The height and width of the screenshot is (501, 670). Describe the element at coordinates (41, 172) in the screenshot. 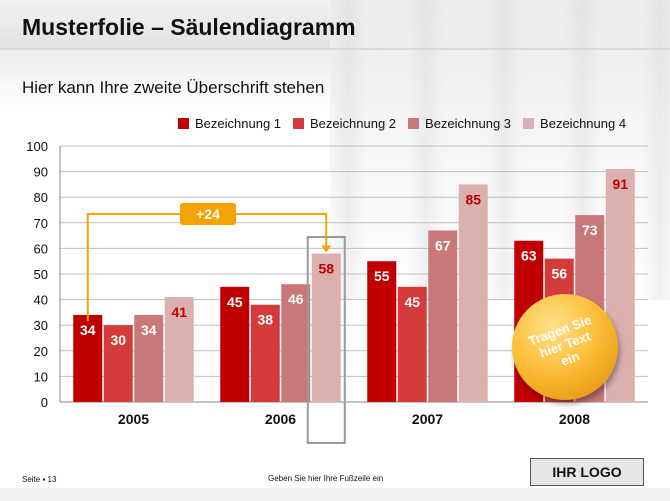

I see `y-tick-label: 90` at that location.